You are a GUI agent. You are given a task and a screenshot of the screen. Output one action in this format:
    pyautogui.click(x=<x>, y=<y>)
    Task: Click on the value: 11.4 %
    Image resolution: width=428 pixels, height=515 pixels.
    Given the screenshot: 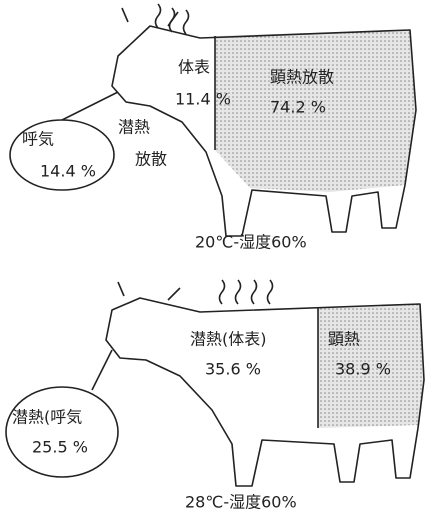 What is the action you would take?
    pyautogui.click(x=203, y=99)
    